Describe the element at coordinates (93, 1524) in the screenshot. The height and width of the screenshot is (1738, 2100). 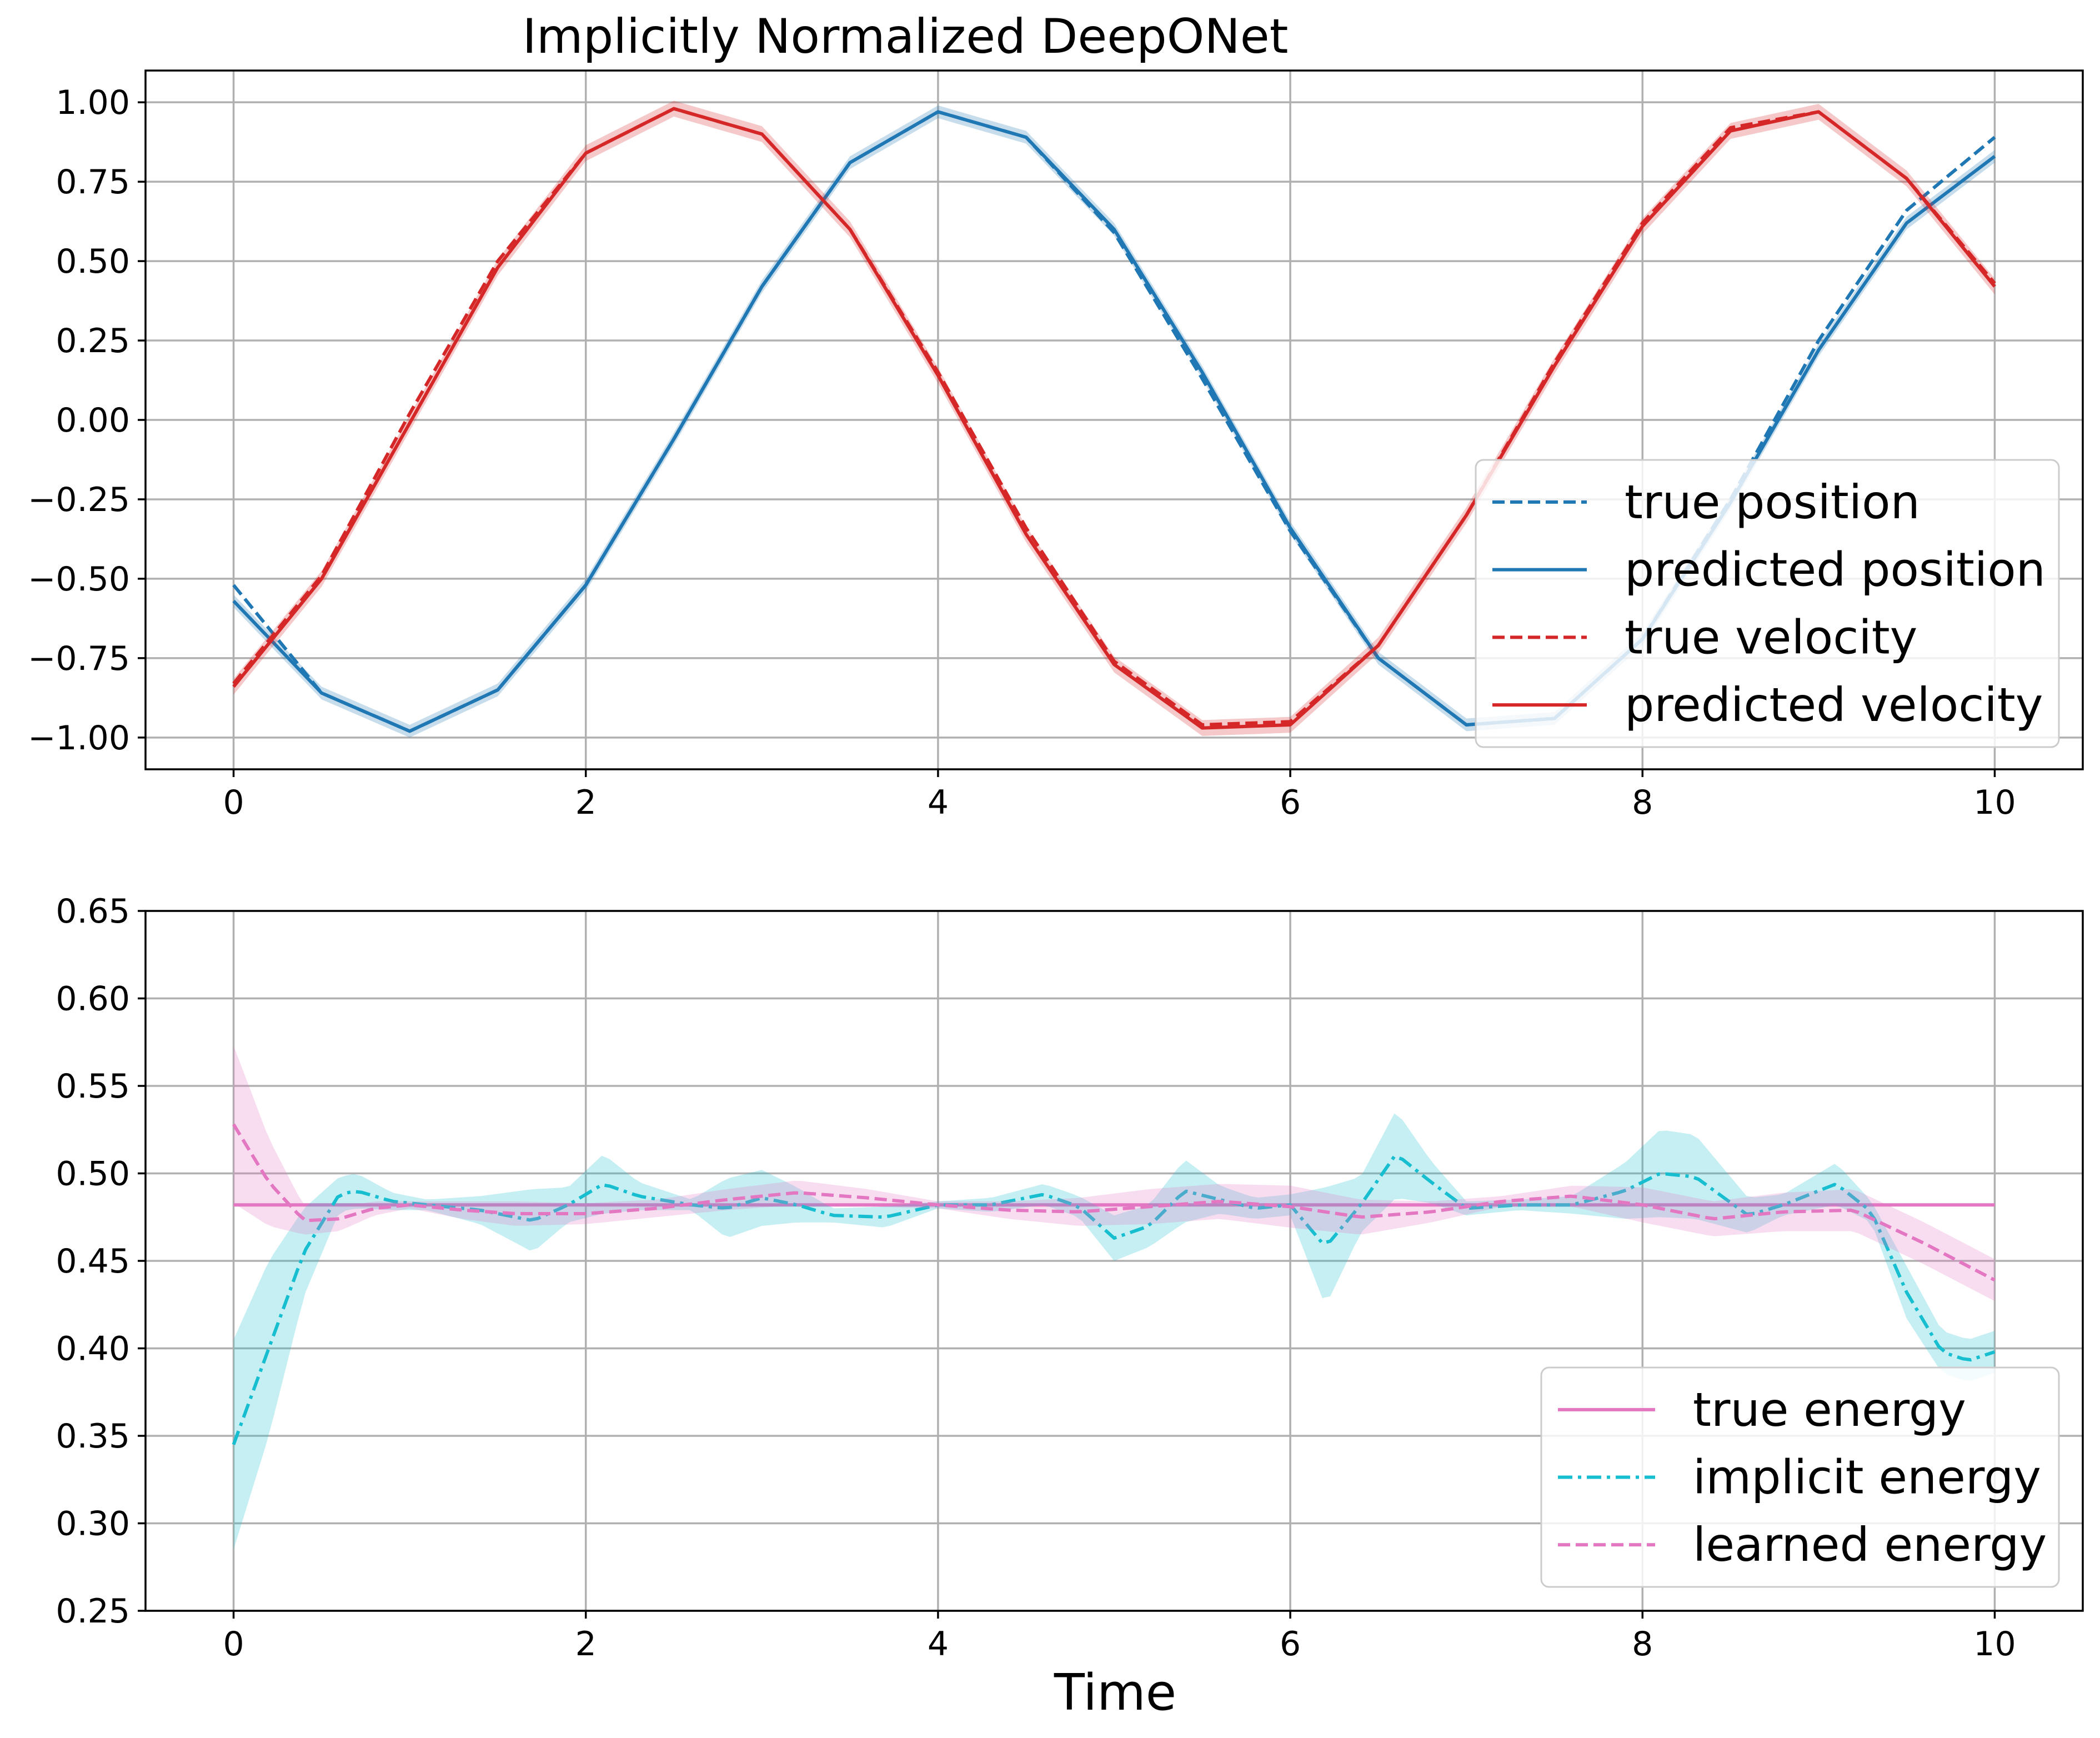
I see `y-tick-label: 0.30` at that location.